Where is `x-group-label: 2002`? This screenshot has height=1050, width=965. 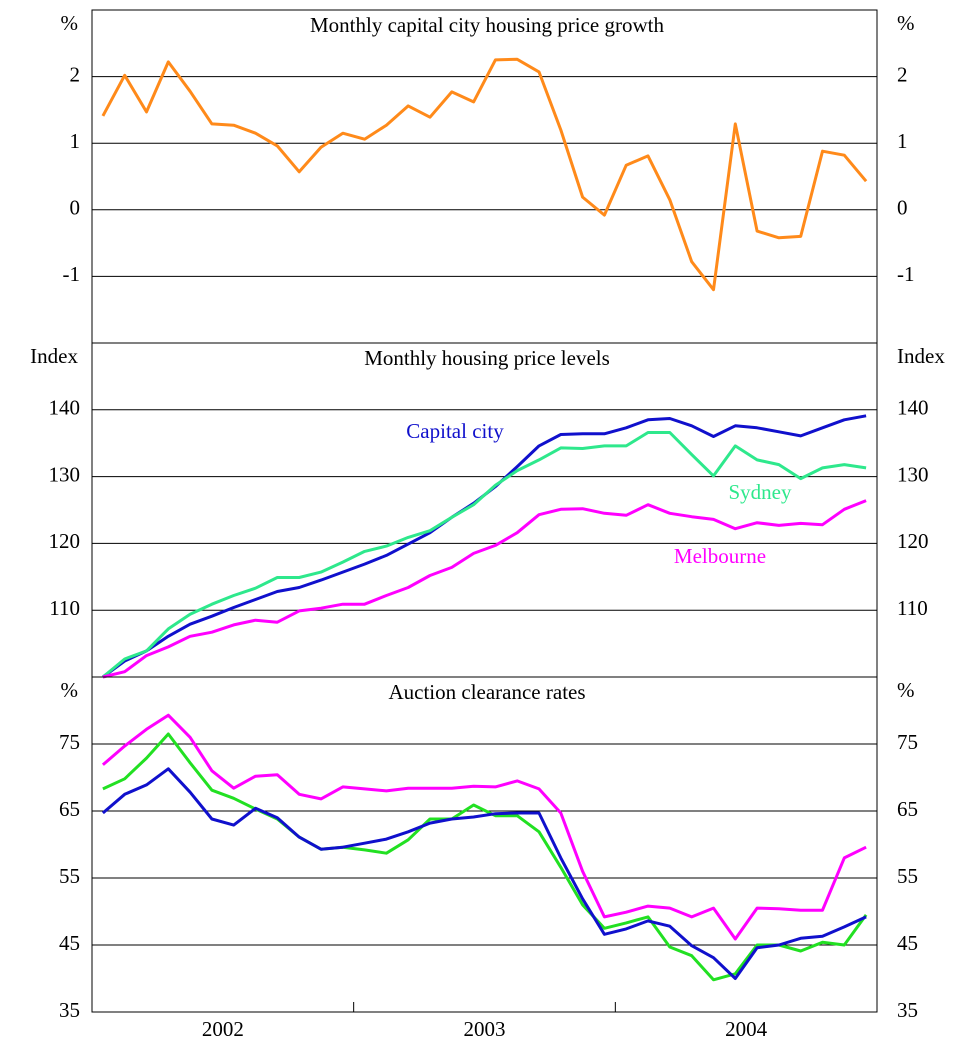 x-group-label: 2002 is located at coordinates (223, 1029).